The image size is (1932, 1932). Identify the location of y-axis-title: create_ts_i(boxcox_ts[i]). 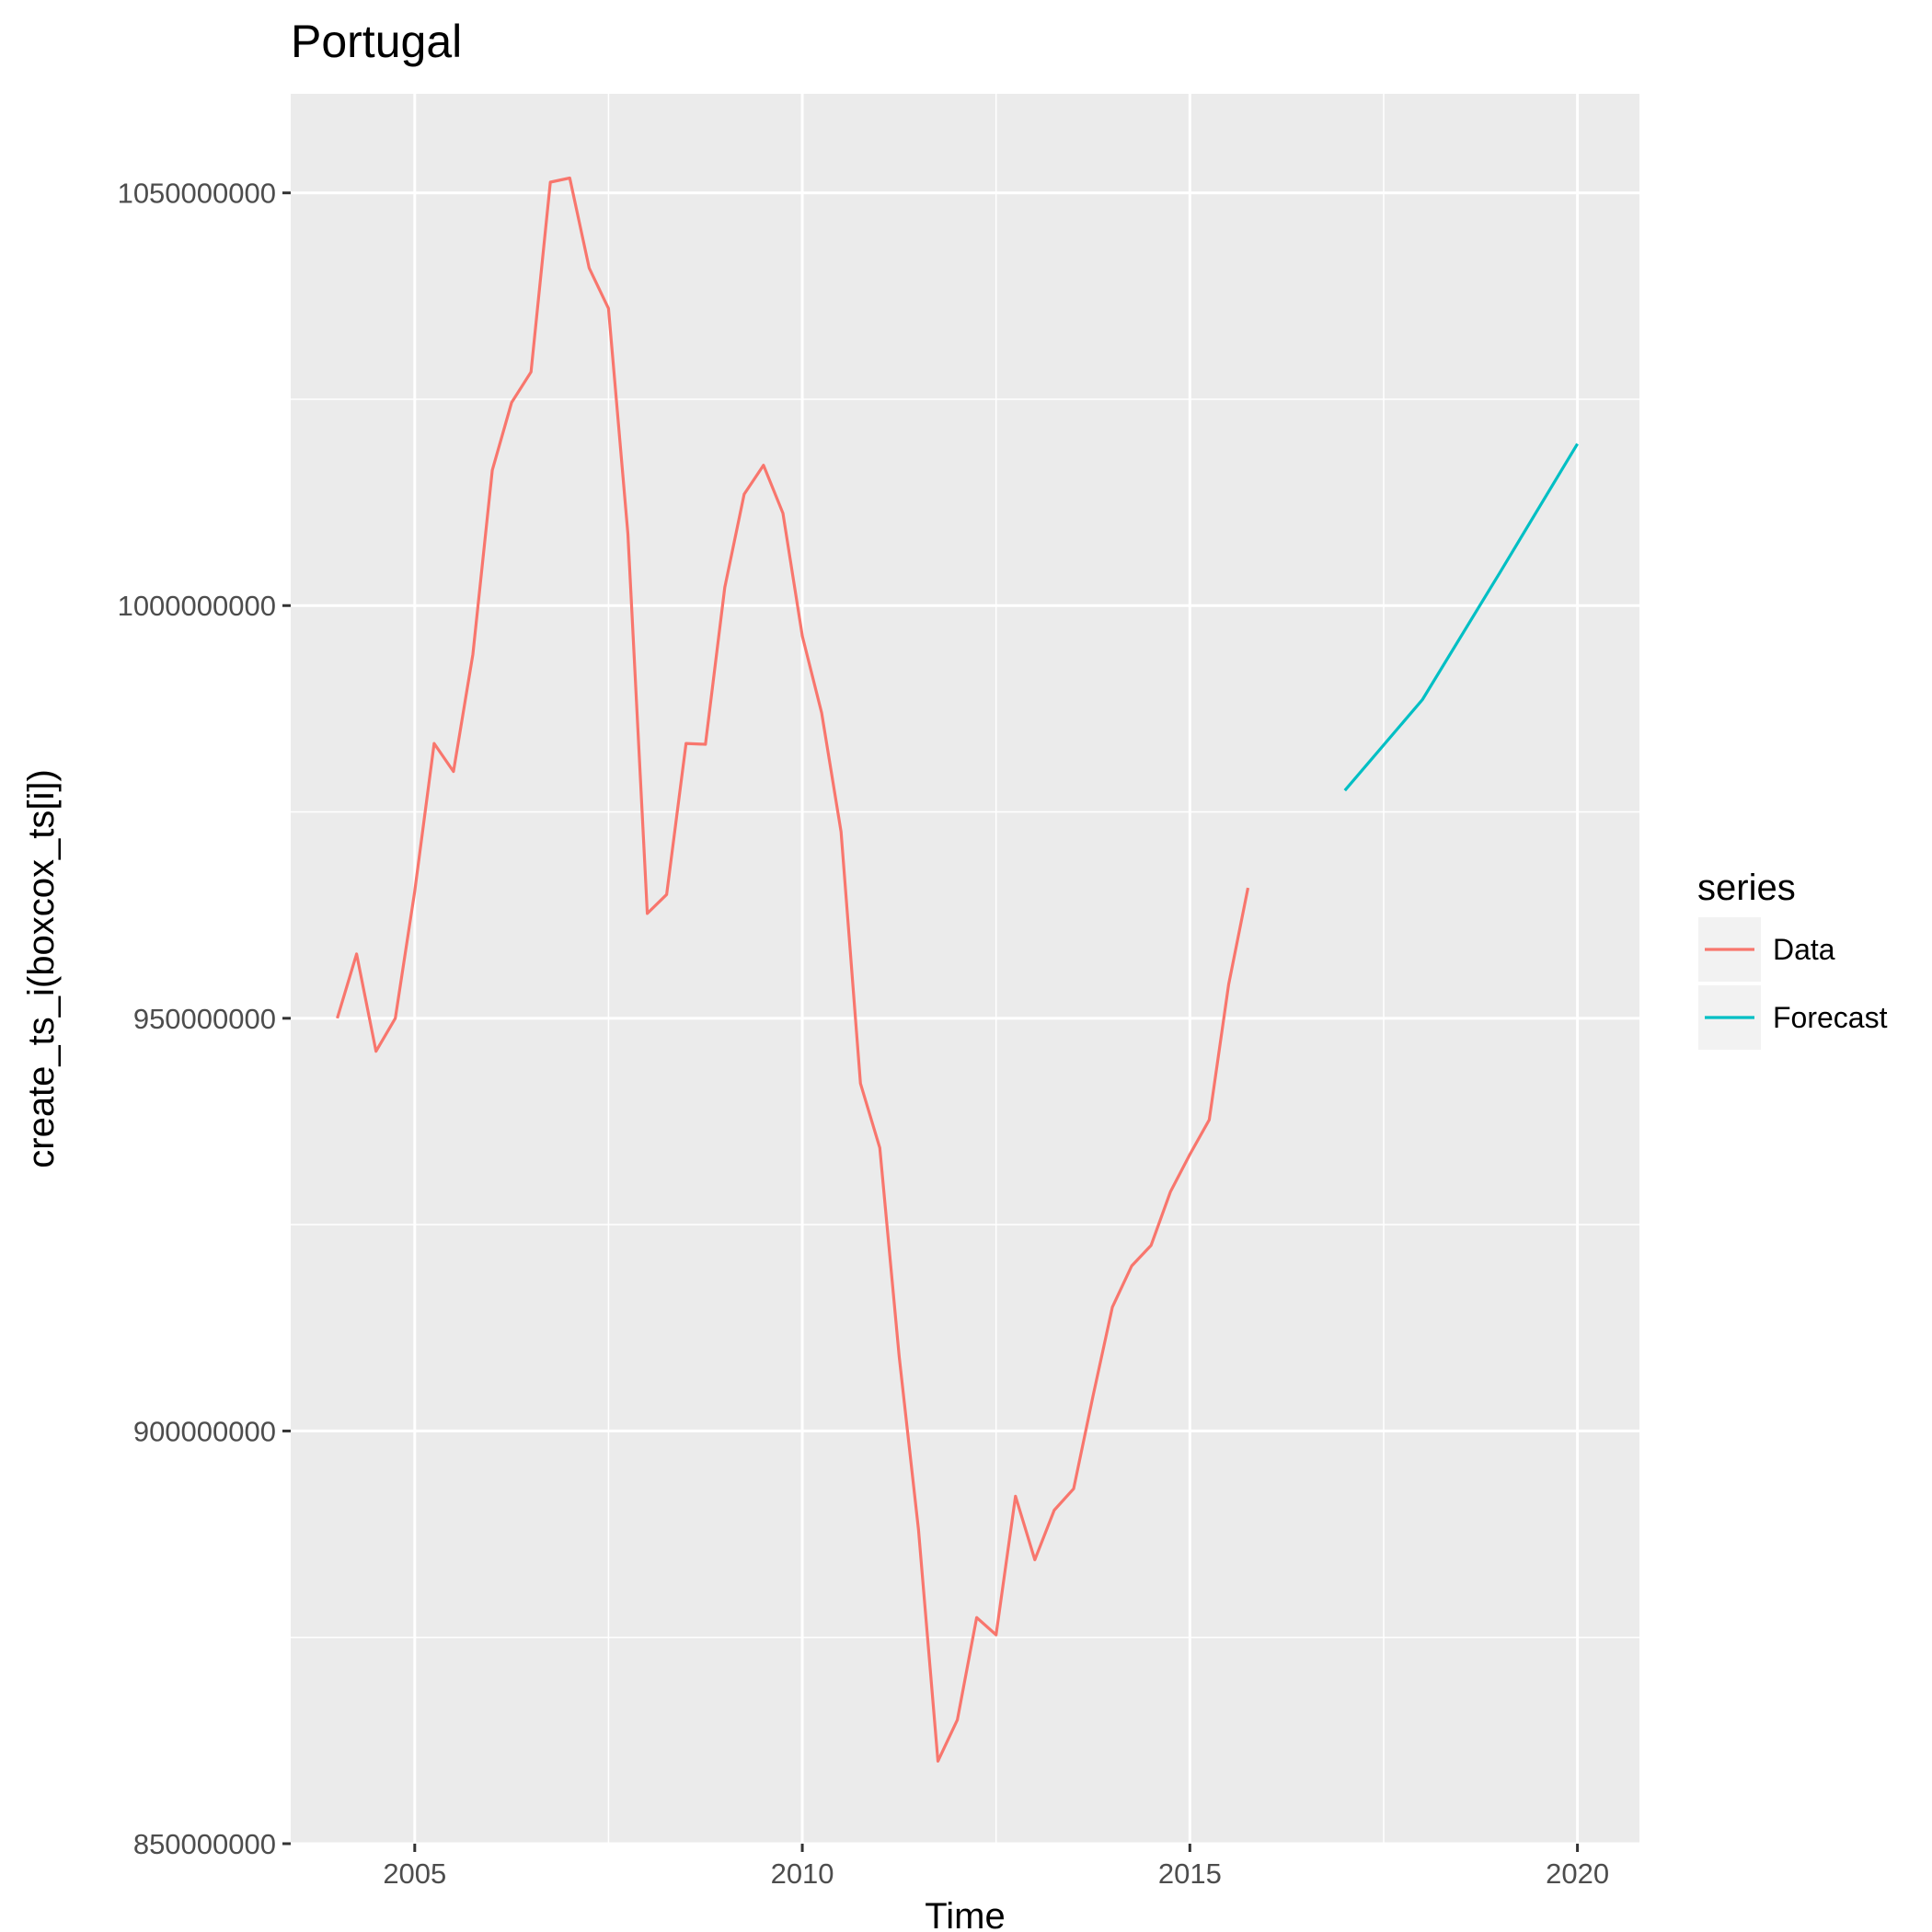
(41, 968).